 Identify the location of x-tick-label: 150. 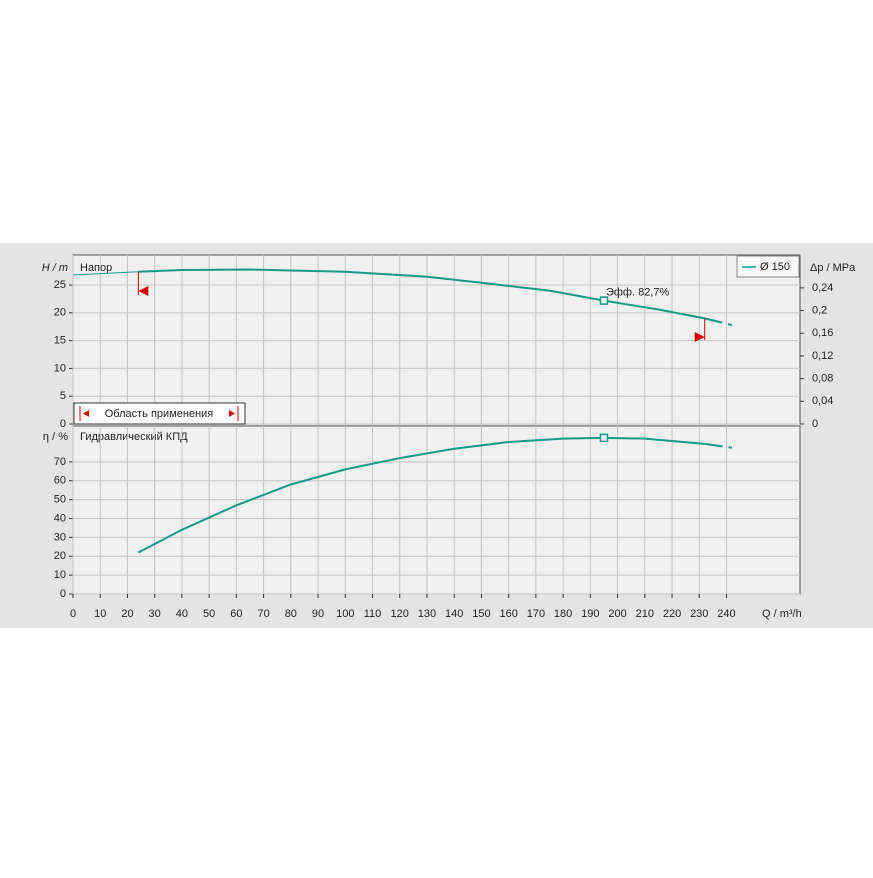
(481, 614).